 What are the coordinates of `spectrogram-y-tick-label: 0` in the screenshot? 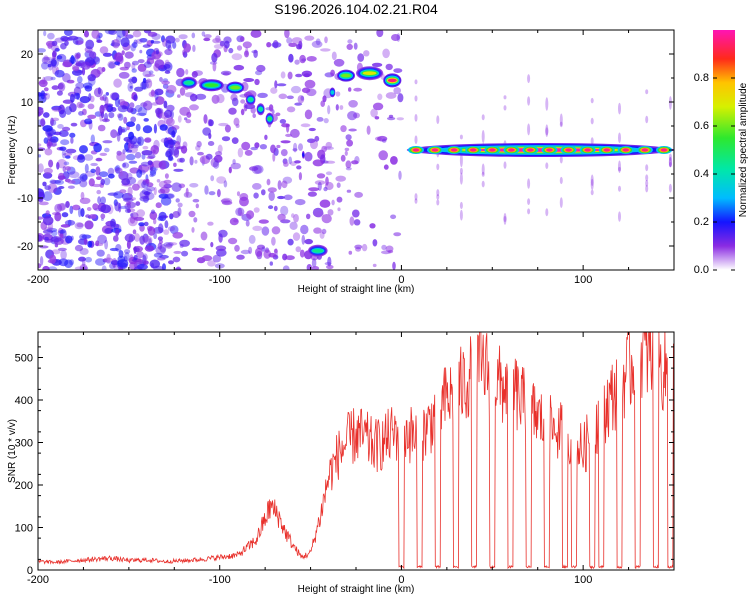 It's located at (30, 151).